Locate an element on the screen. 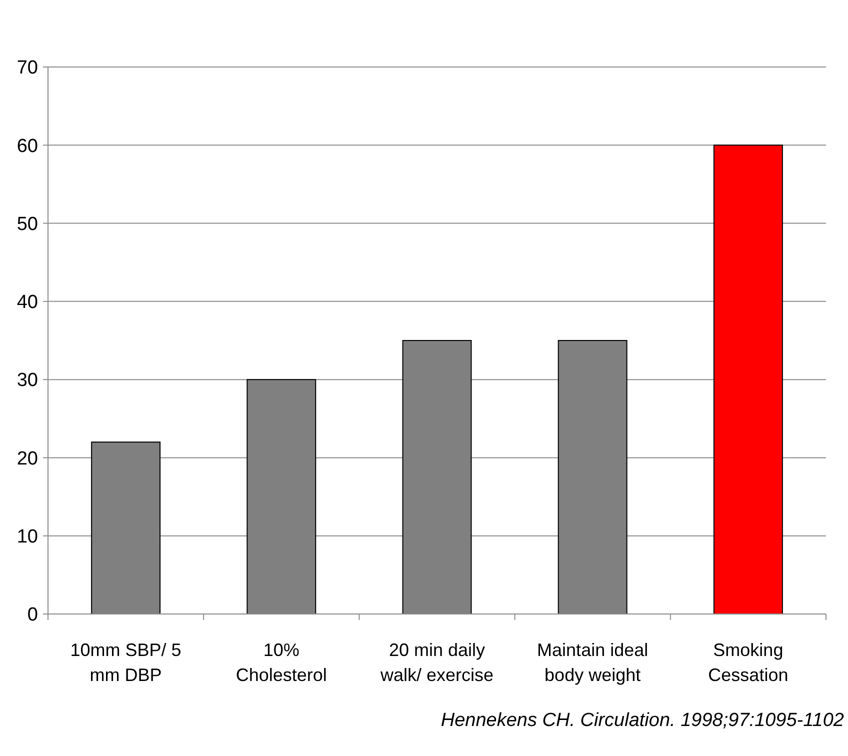  y-tick-label: 30 is located at coordinates (27, 381).